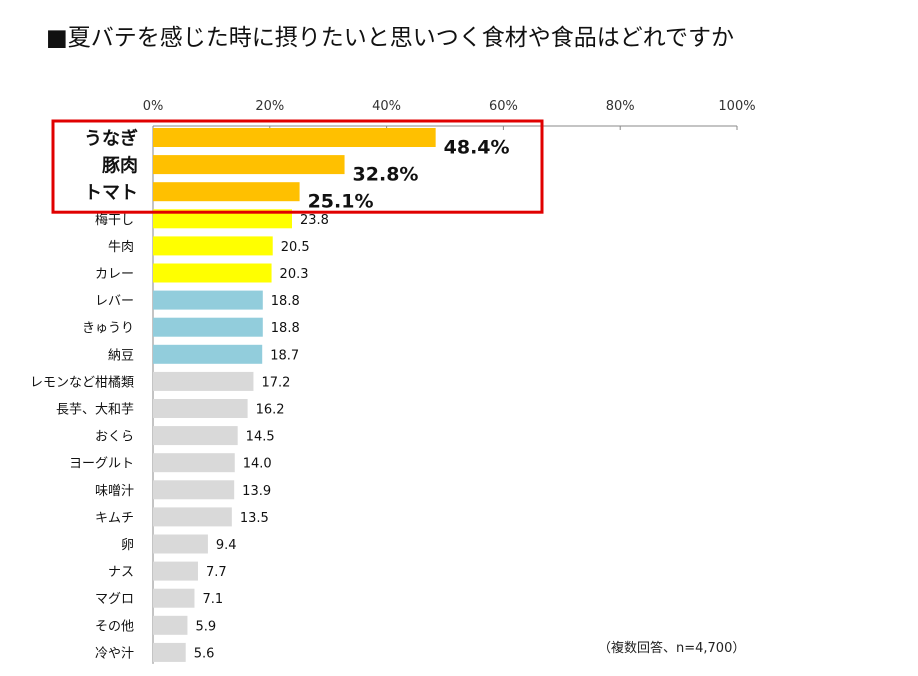  What do you see at coordinates (111, 139) in the screenshot?
I see `category-label: うなぎ` at bounding box center [111, 139].